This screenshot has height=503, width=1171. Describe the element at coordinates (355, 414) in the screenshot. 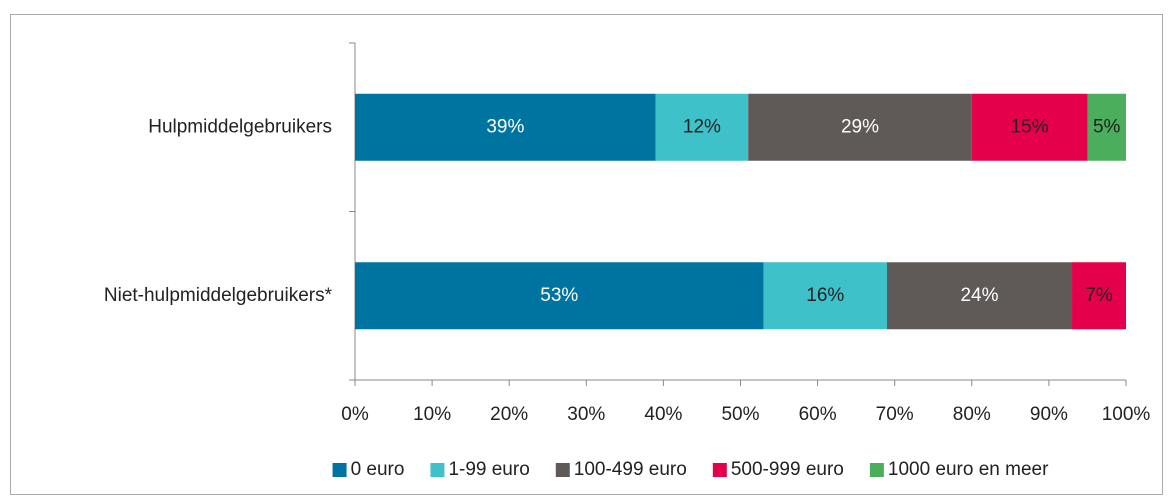

I see `x-tick-label: 0%` at that location.